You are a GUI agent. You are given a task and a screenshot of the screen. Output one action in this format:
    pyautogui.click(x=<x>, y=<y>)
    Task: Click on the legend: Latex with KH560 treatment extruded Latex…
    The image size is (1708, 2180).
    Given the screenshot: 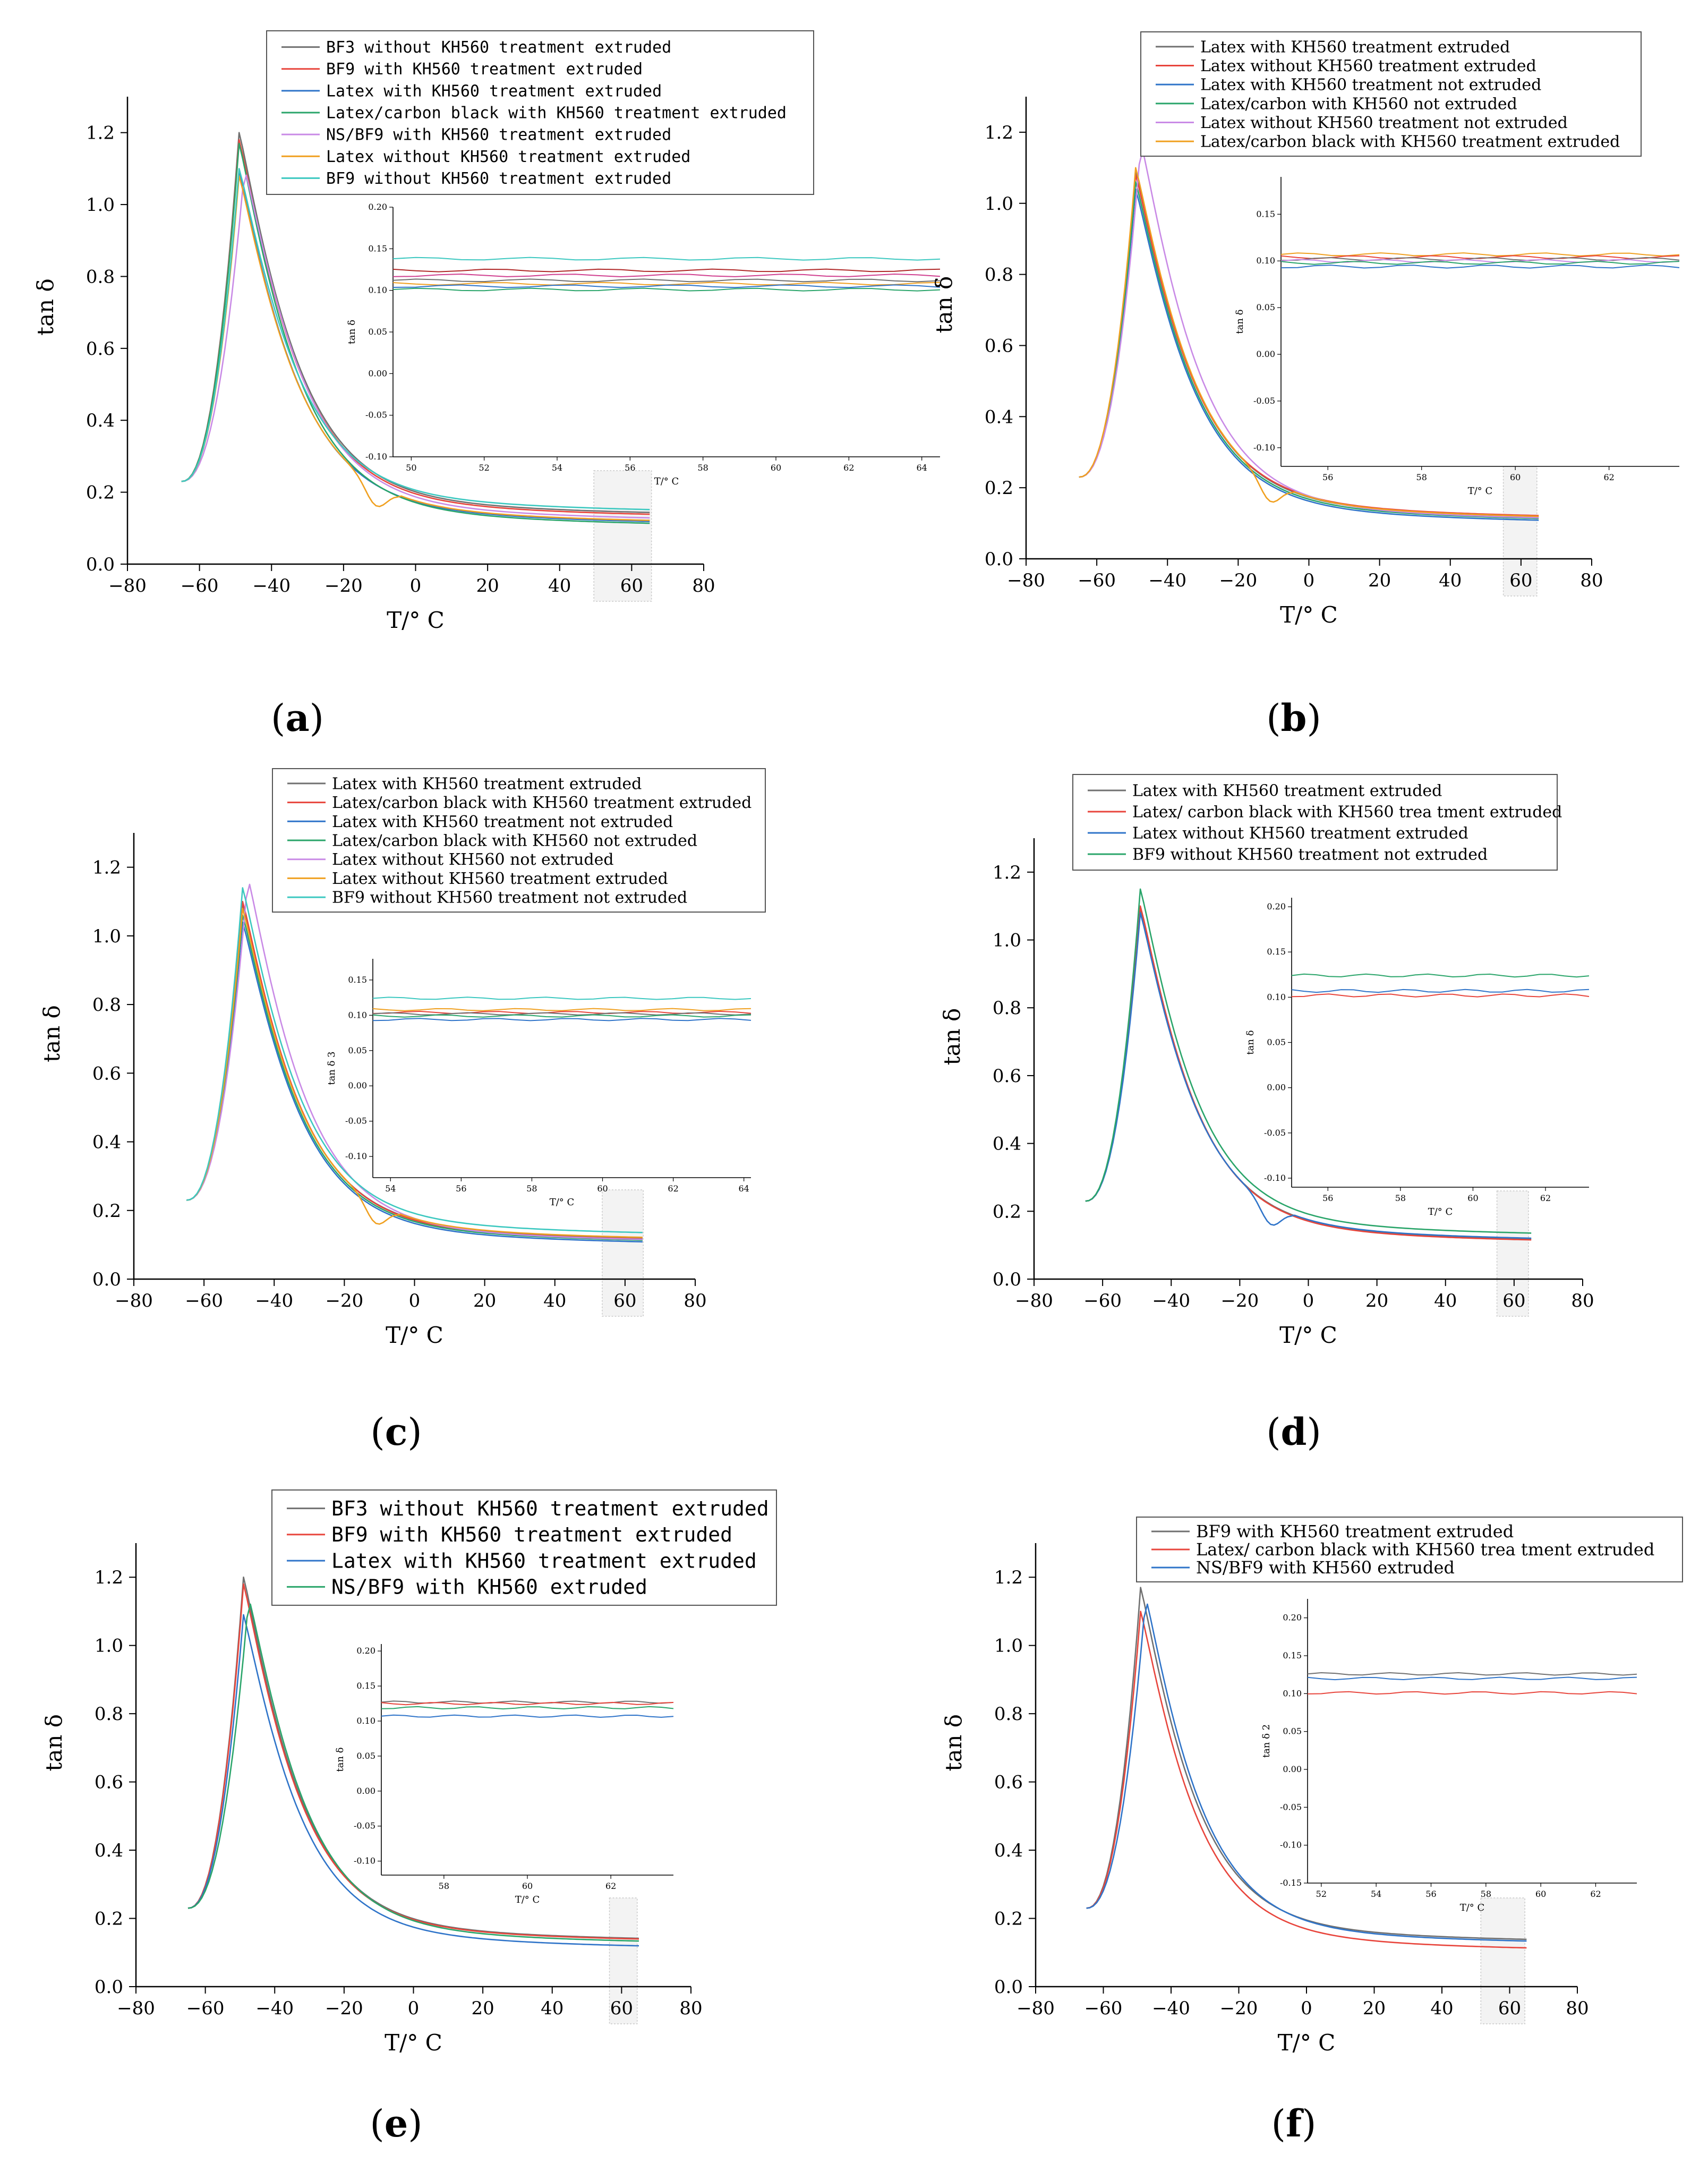 What is the action you would take?
    pyautogui.click(x=1391, y=94)
    